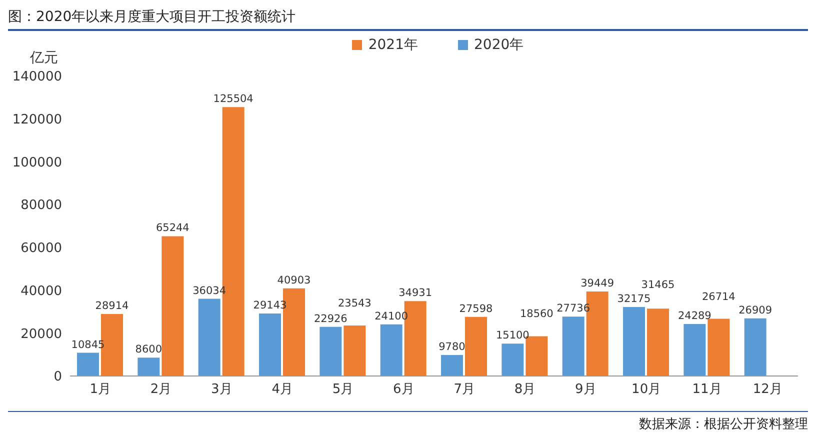 This screenshot has width=817, height=447. Describe the element at coordinates (597, 283) in the screenshot. I see `data-label: 39449` at that location.